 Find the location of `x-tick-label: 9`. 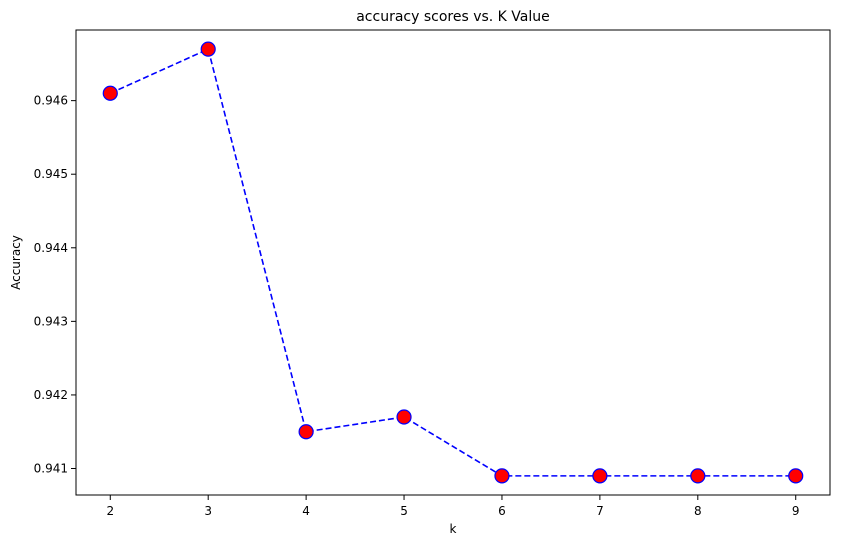

x-tick-label: 9 is located at coordinates (796, 511).